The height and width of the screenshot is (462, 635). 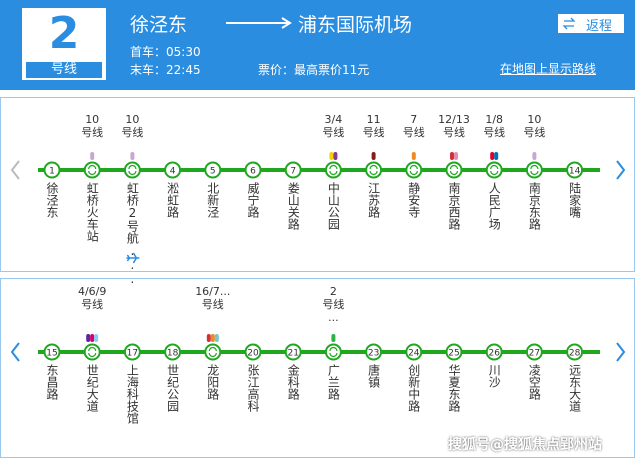 I want to click on transfer-line: 11, so click(x=373, y=119).